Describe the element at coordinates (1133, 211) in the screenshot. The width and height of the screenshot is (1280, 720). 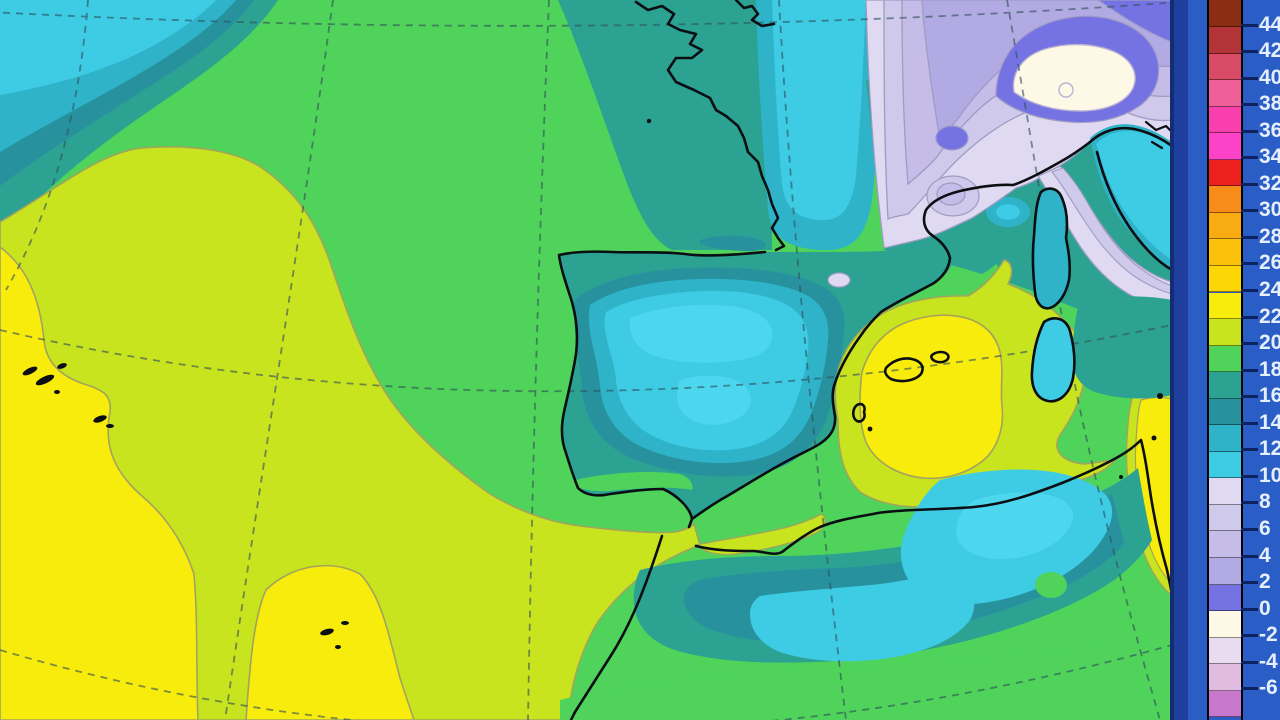
I see `italy-coast` at that location.